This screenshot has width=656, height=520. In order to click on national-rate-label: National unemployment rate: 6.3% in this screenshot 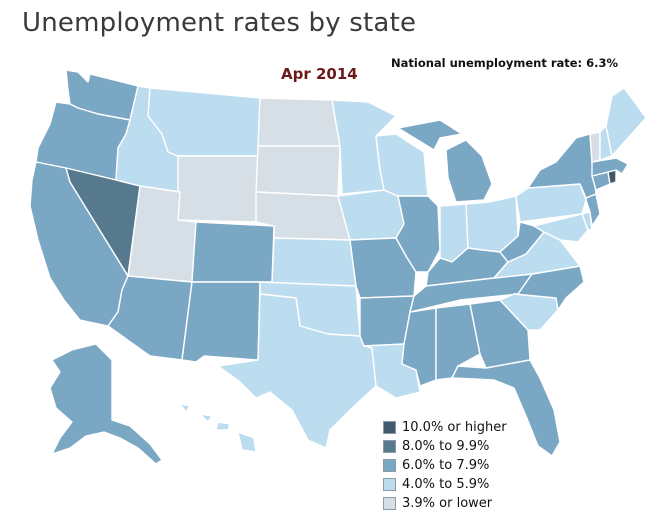, I will do `click(505, 63)`.